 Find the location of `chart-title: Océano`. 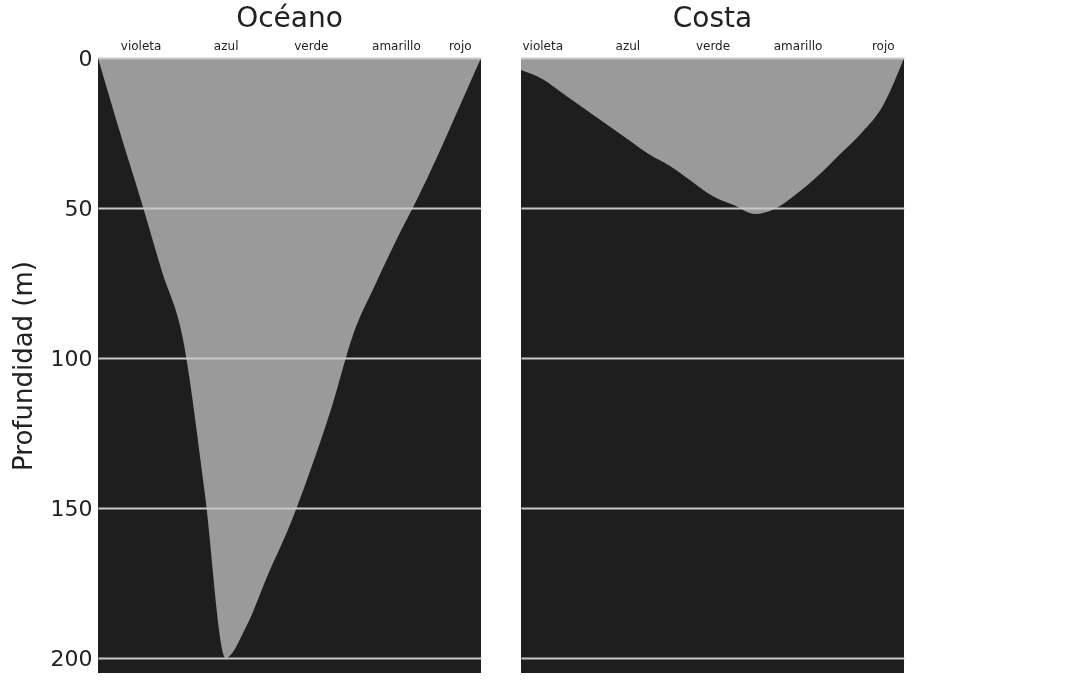

chart-title: Océano is located at coordinates (289, 17).